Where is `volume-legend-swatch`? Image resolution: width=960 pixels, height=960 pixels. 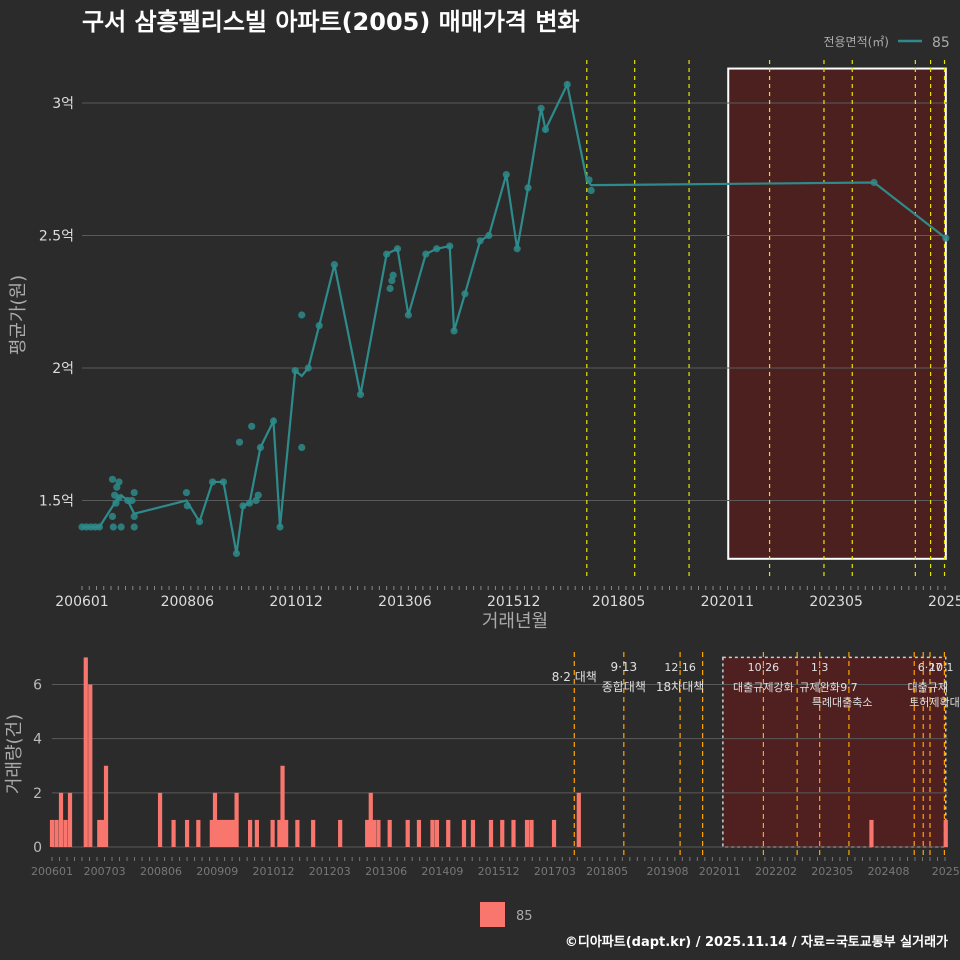
volume-legend-swatch is located at coordinates (492, 914).